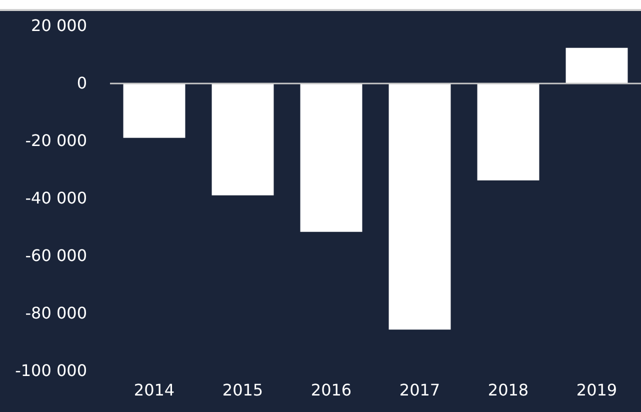 The height and width of the screenshot is (412, 641). I want to click on y-tick-label: 0, so click(81, 83).